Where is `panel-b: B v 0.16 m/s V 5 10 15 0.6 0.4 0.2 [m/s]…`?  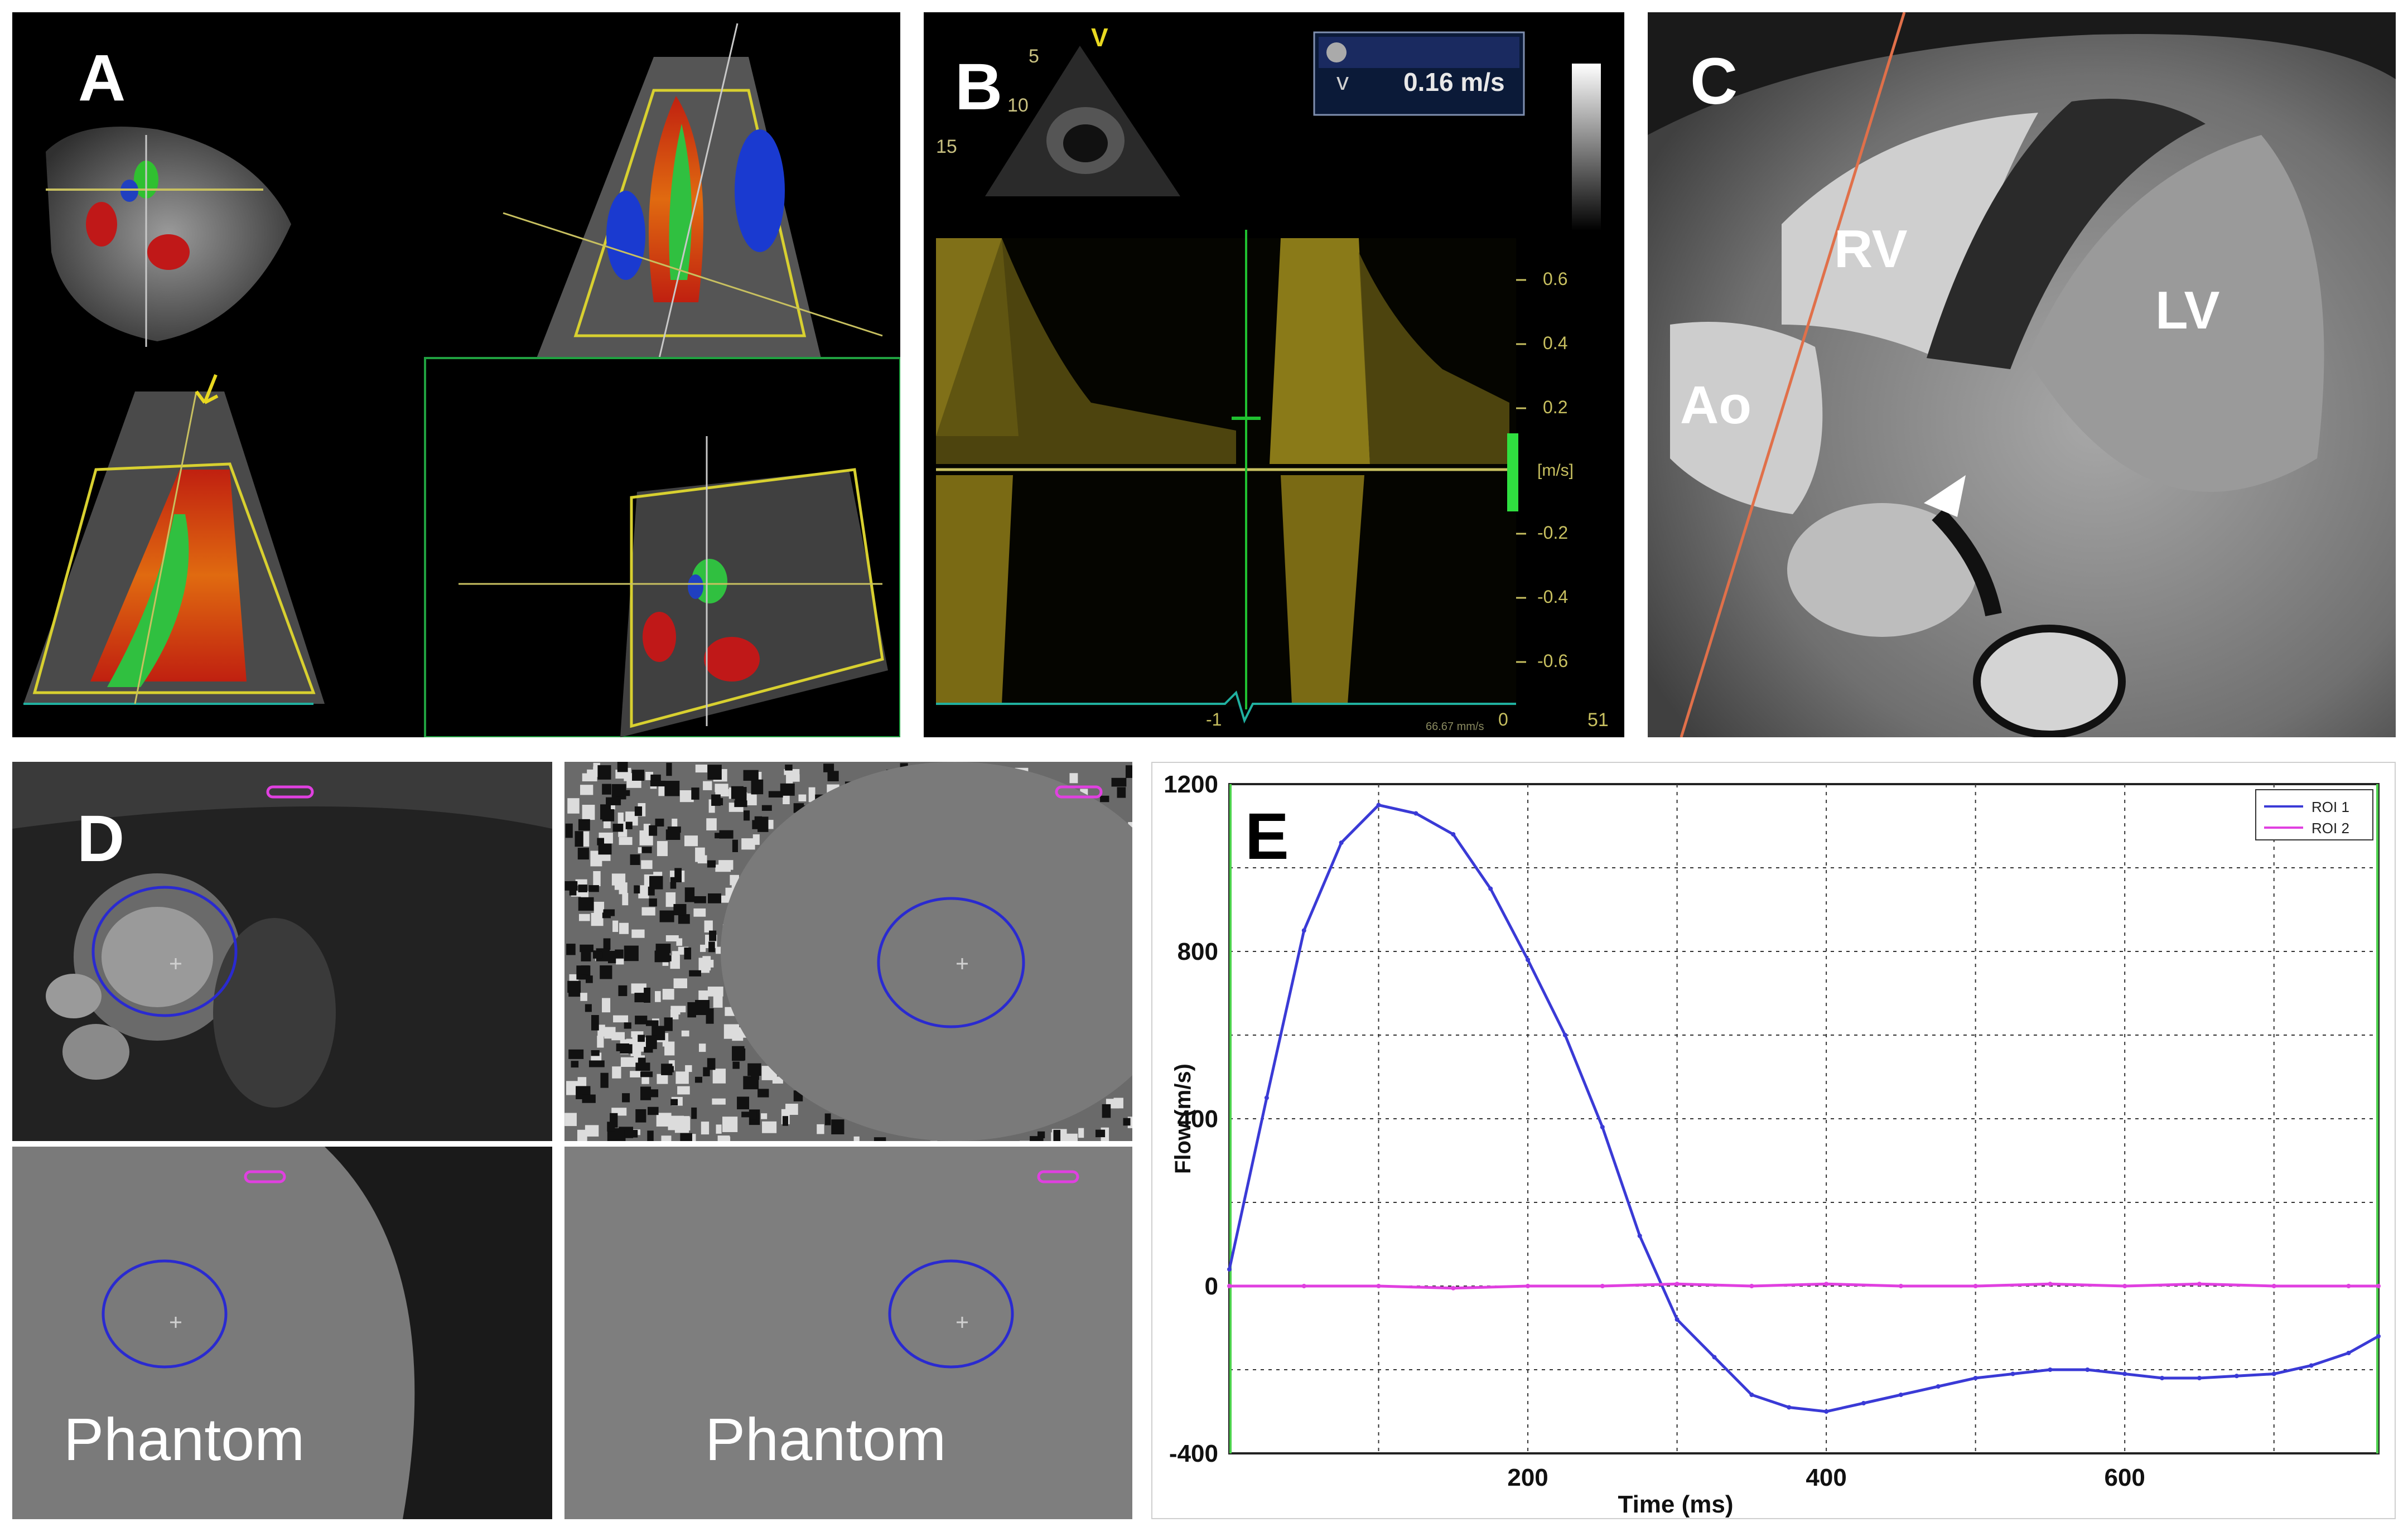 panel-b: B v 0.16 m/s V 5 10 15 0.6 0.4 0.2 [m/s]… is located at coordinates (1274, 374).